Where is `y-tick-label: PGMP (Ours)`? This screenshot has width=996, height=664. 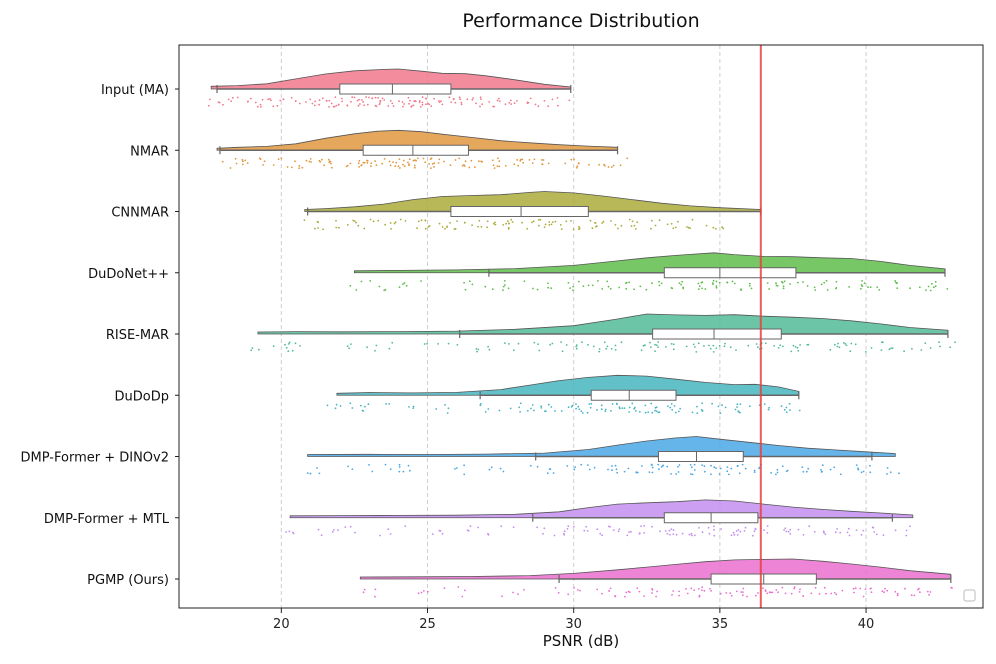 y-tick-label: PGMP (Ours) is located at coordinates (128, 580).